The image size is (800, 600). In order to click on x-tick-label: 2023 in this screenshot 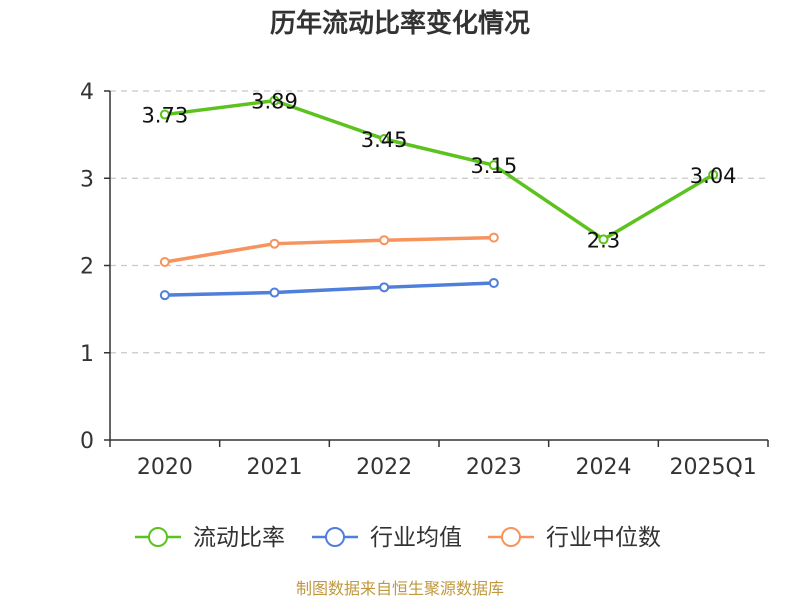, I will do `click(494, 467)`.